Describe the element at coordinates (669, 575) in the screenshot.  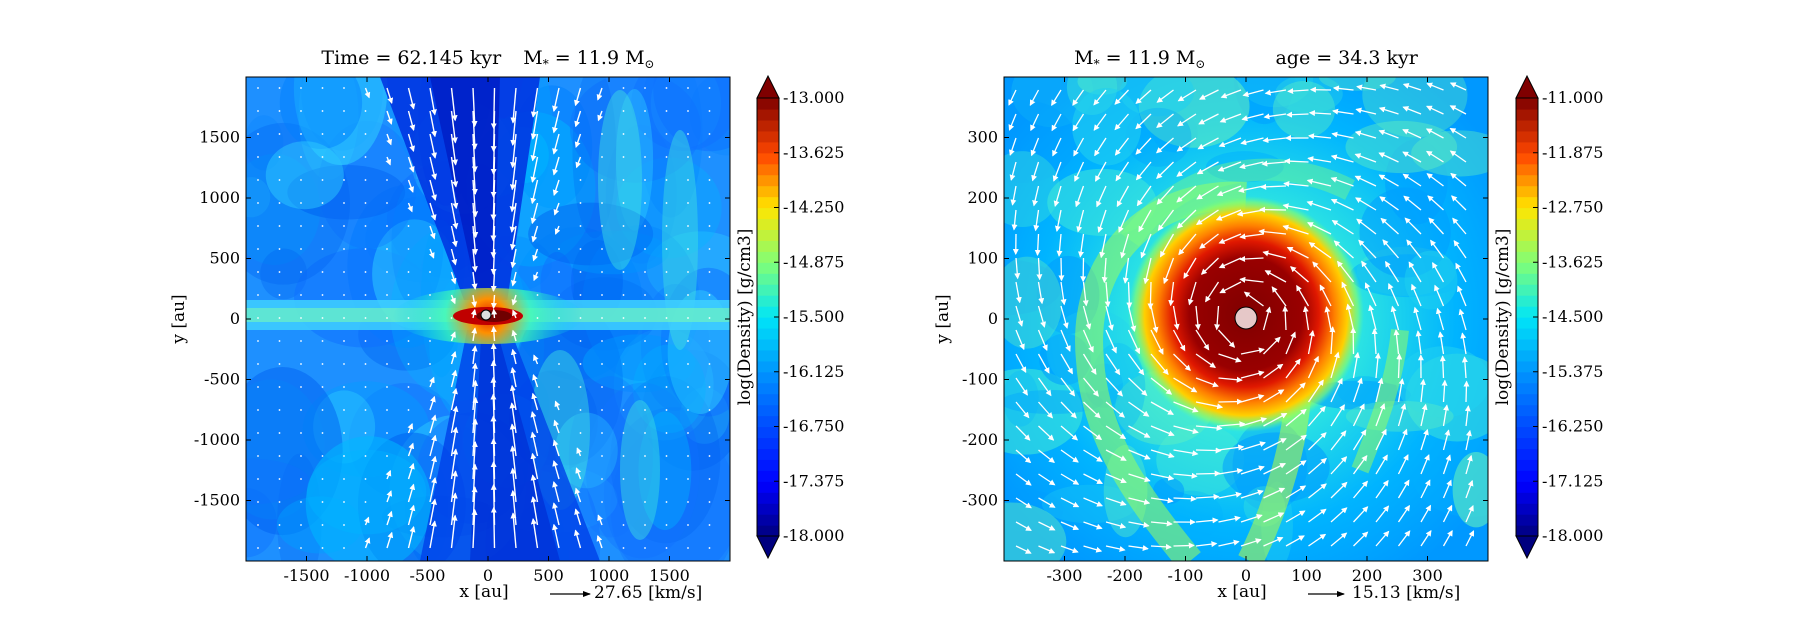
I see `x-tick-label: 1500` at that location.